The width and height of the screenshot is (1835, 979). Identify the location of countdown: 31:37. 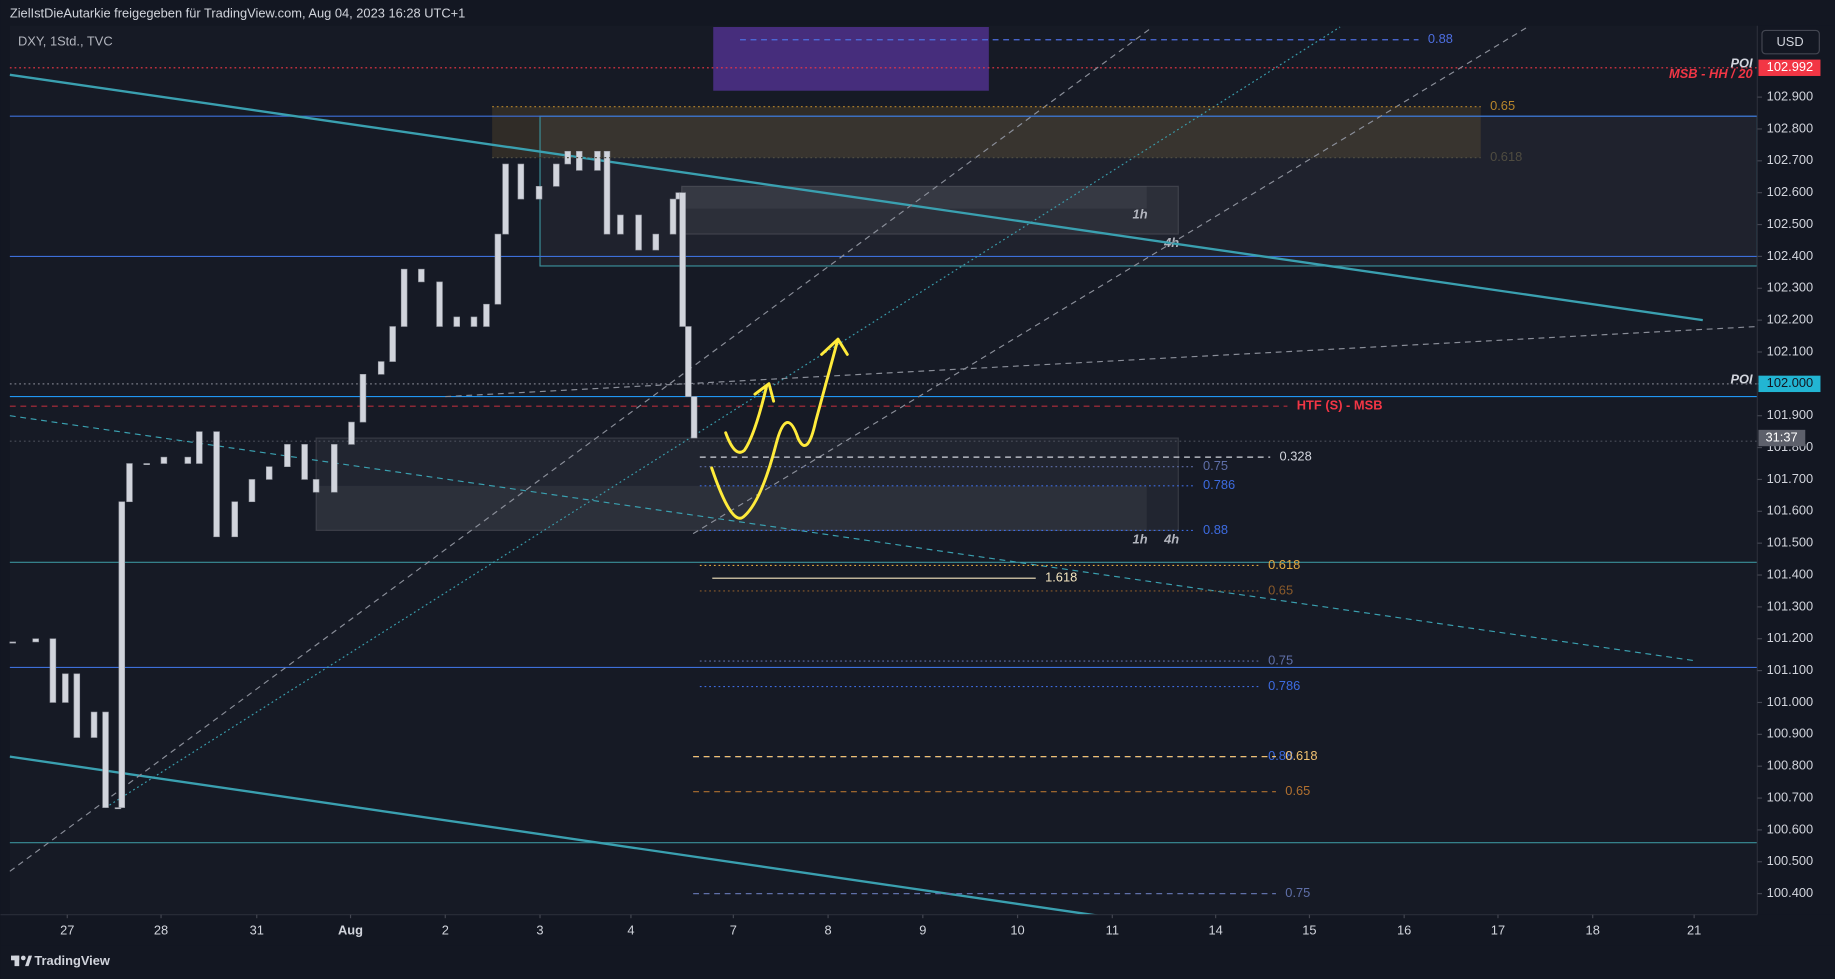
(1781, 436).